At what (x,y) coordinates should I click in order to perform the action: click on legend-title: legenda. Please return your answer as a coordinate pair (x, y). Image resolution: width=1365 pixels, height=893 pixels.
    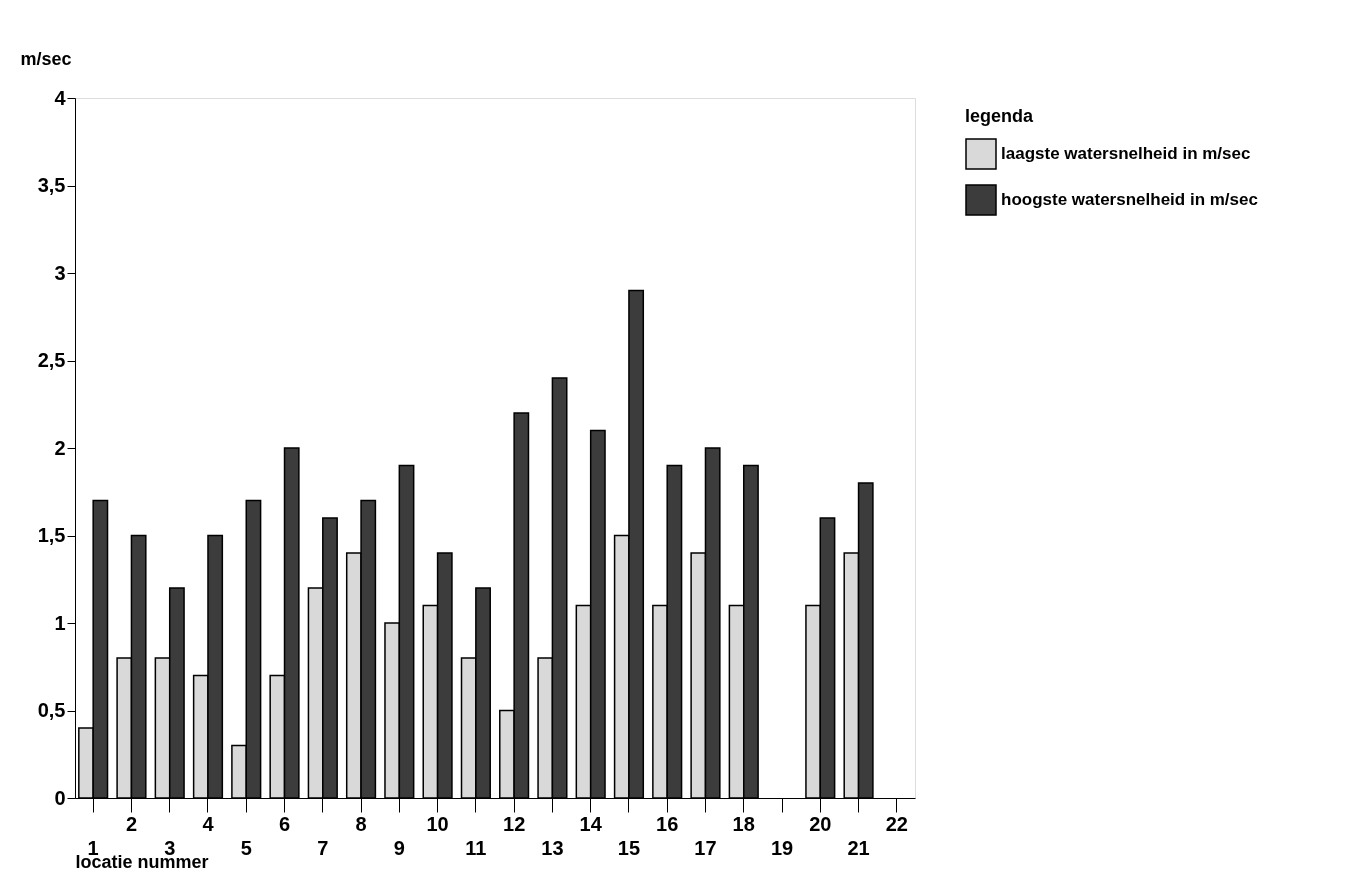
    Looking at the image, I should click on (1000, 116).